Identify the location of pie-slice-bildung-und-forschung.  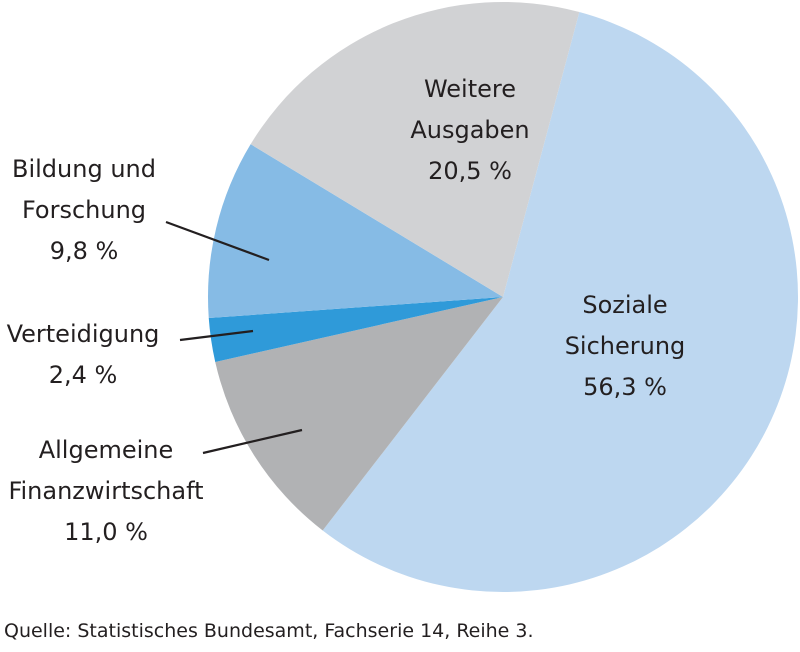
(355, 231).